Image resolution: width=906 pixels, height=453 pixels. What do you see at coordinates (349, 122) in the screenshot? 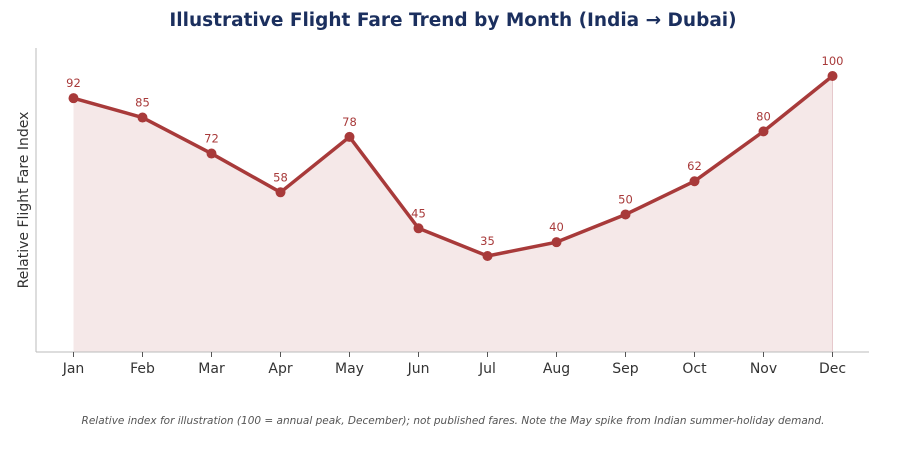
I see `data-label: 78` at bounding box center [349, 122].